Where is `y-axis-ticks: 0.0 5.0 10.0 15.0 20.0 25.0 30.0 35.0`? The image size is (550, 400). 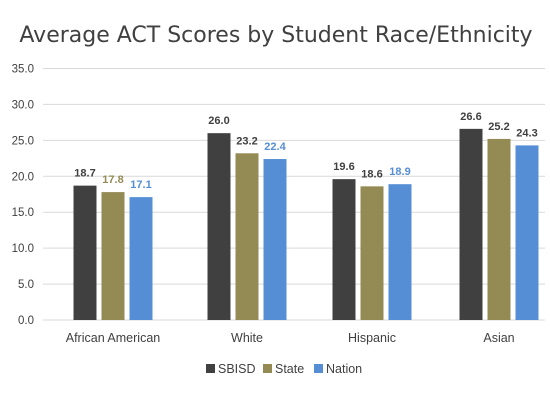 y-axis-ticks: 0.0 5.0 10.0 15.0 20.0 25.0 30.0 35.0 is located at coordinates (23, 196).